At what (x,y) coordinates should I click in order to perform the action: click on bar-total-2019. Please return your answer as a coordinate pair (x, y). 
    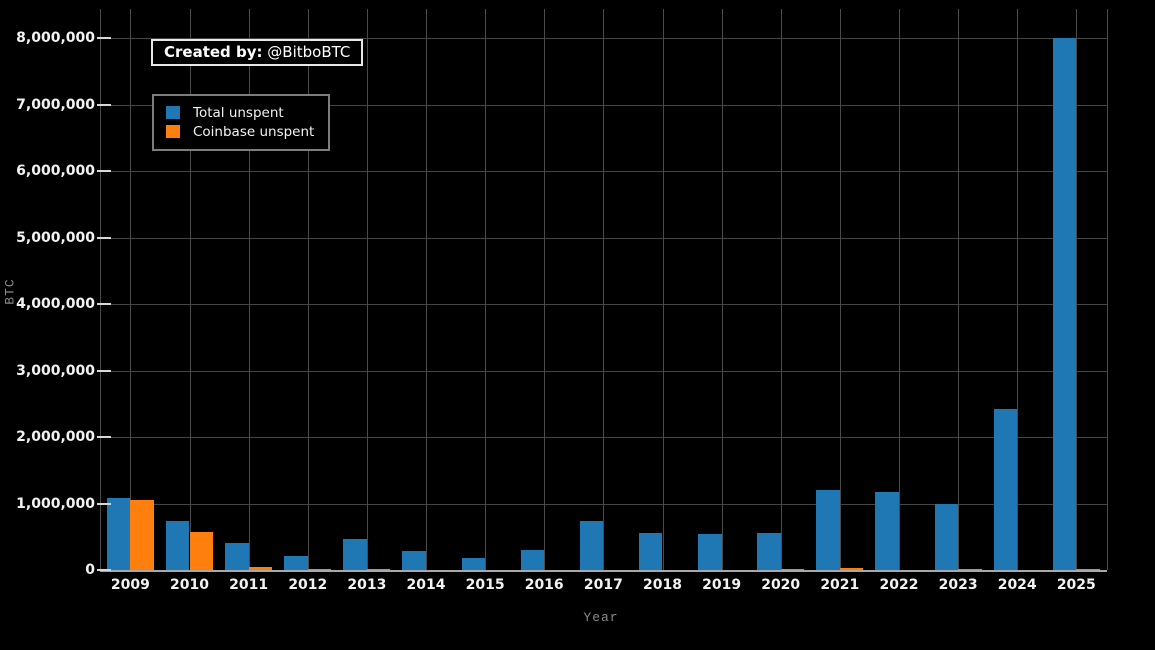
    Looking at the image, I should click on (710, 551).